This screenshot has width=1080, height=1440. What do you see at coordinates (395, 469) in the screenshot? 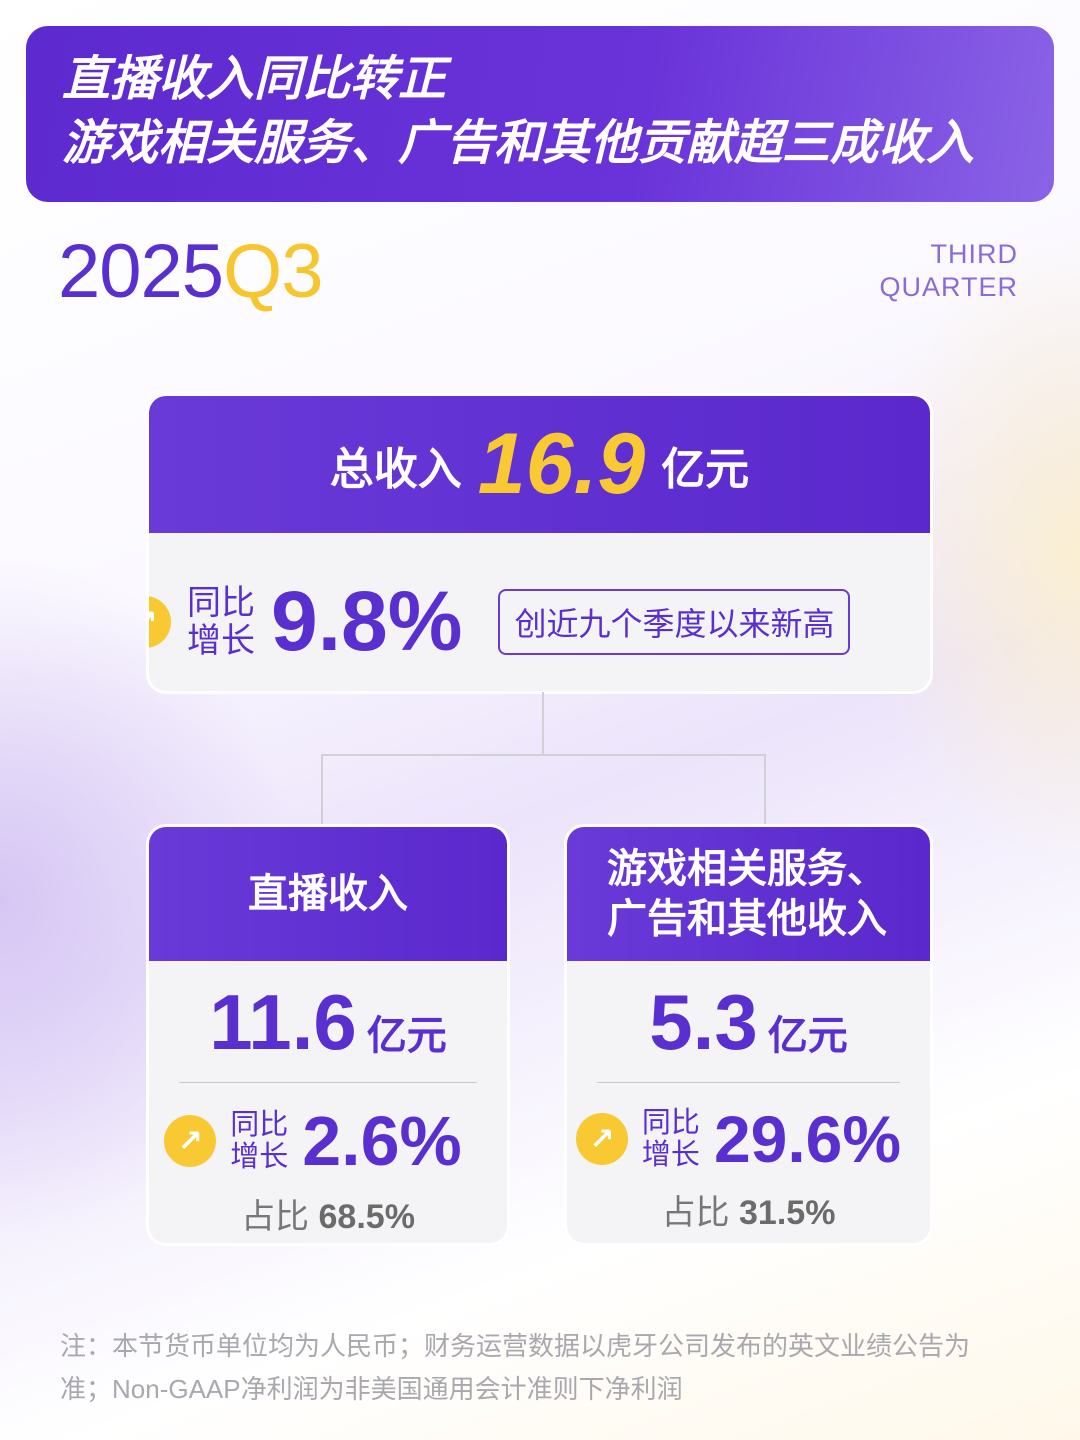
I see `total-label: 总收入` at bounding box center [395, 469].